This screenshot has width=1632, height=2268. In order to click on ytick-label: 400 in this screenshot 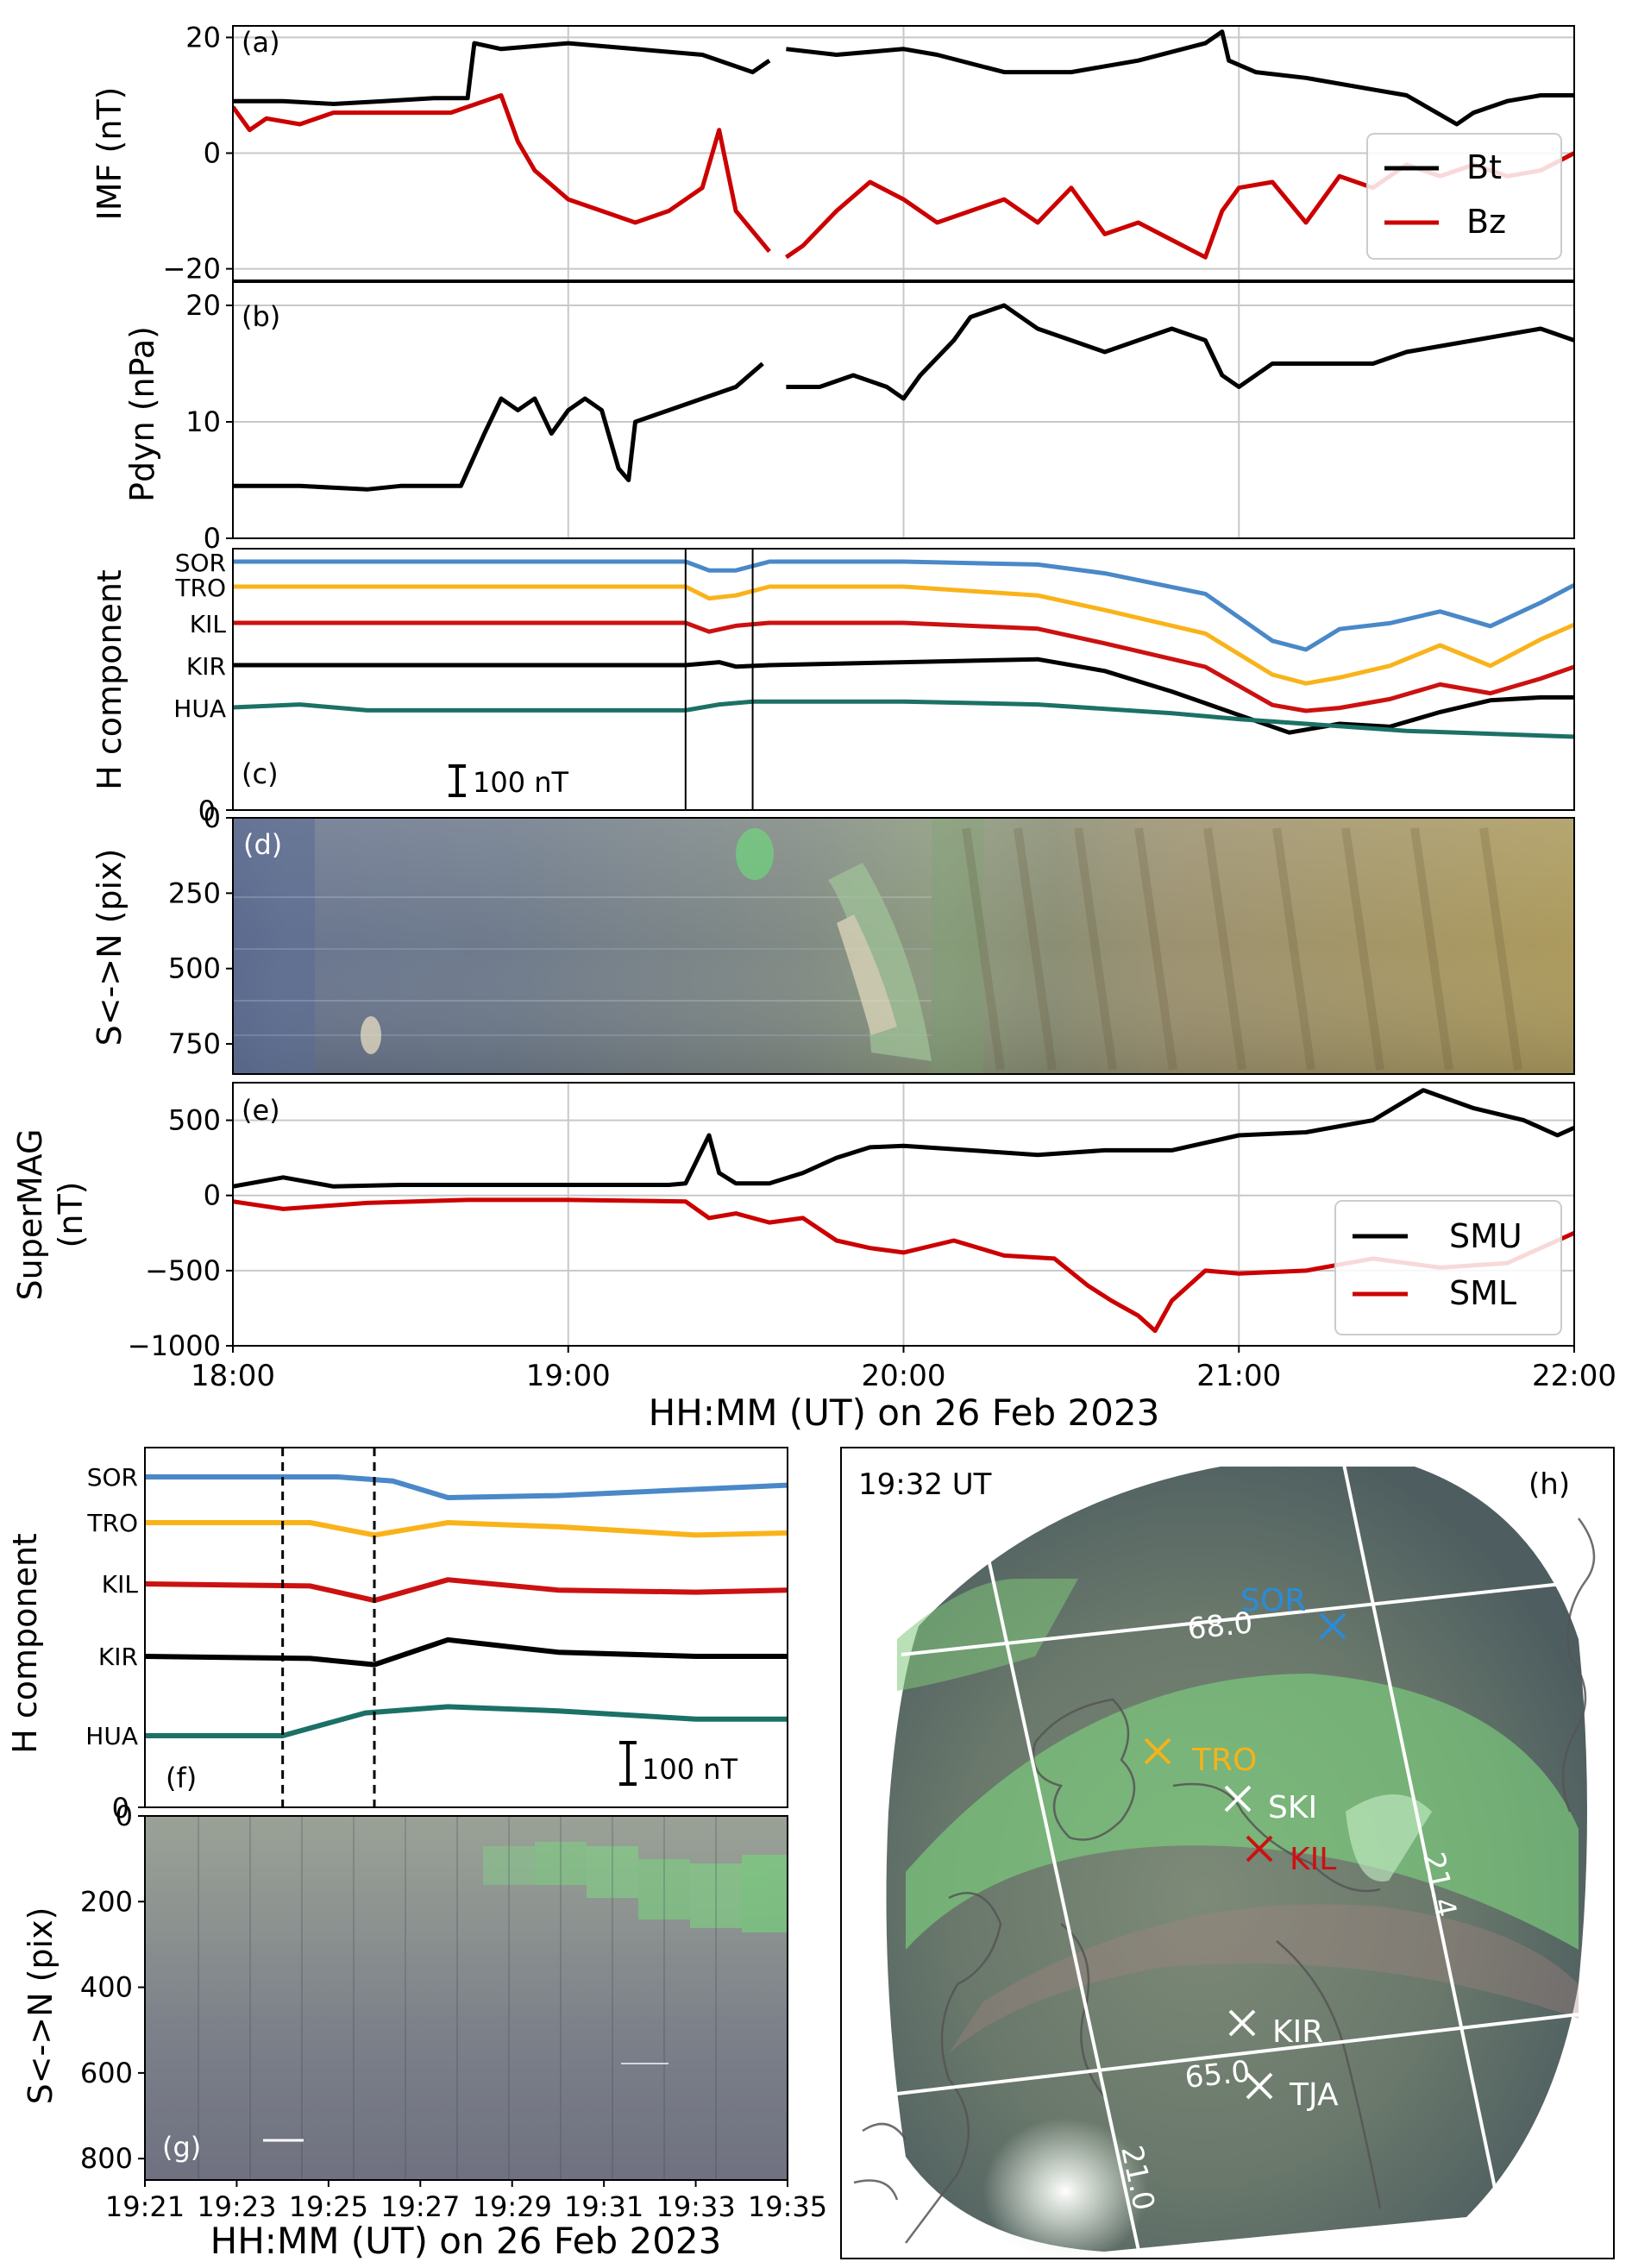, I will do `click(107, 1987)`.